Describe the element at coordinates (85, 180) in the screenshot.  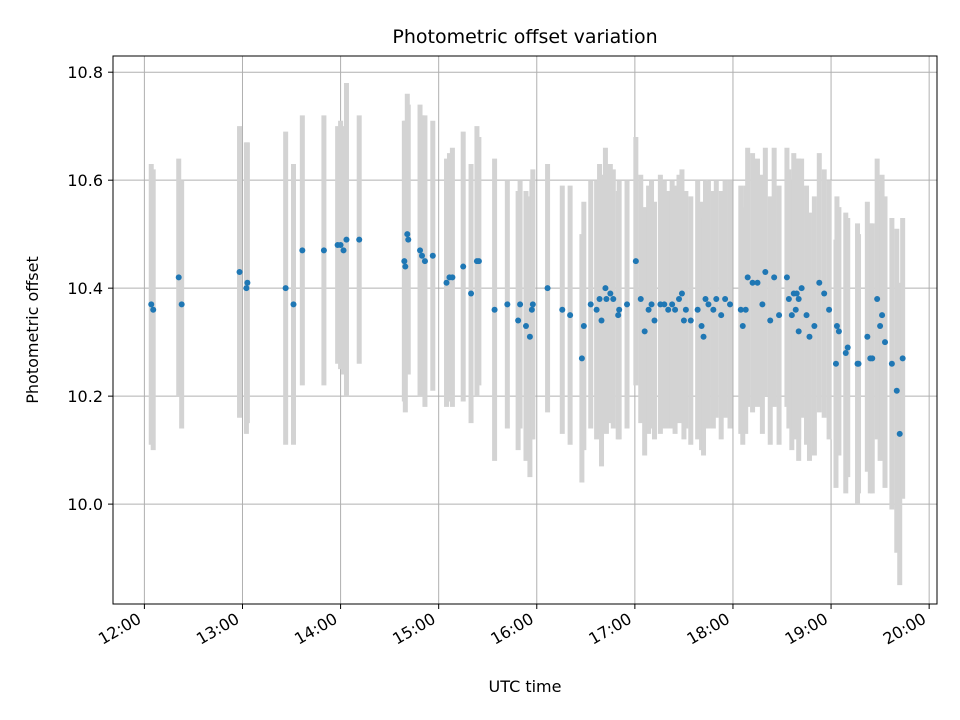
I see `y-tick-label: 10.6` at that location.